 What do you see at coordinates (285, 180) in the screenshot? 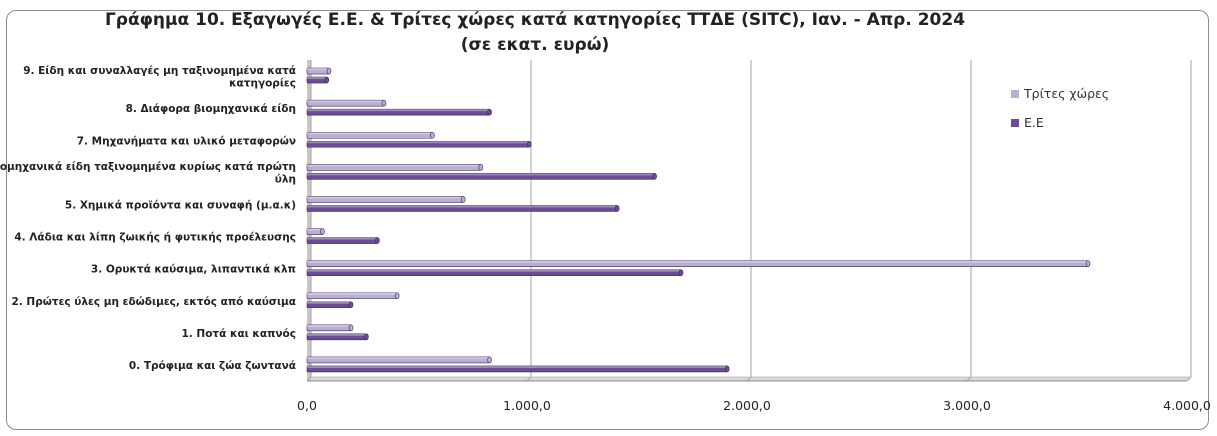
I see `category-label: ύλη` at bounding box center [285, 180].